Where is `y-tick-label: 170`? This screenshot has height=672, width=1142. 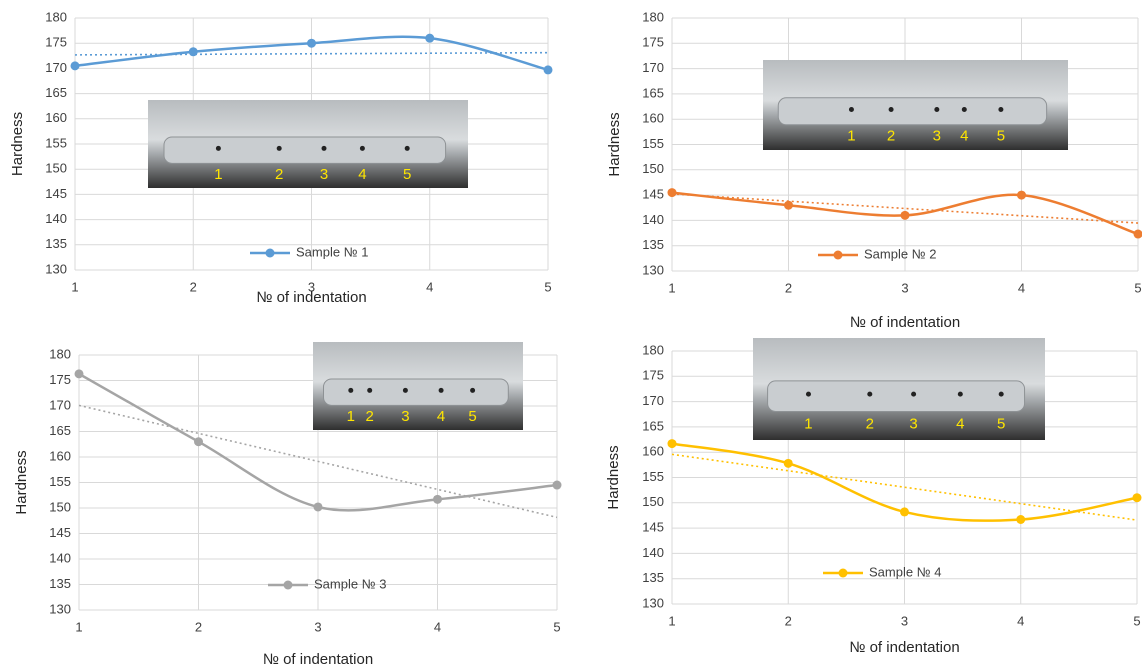 y-tick-label: 170 is located at coordinates (653, 67).